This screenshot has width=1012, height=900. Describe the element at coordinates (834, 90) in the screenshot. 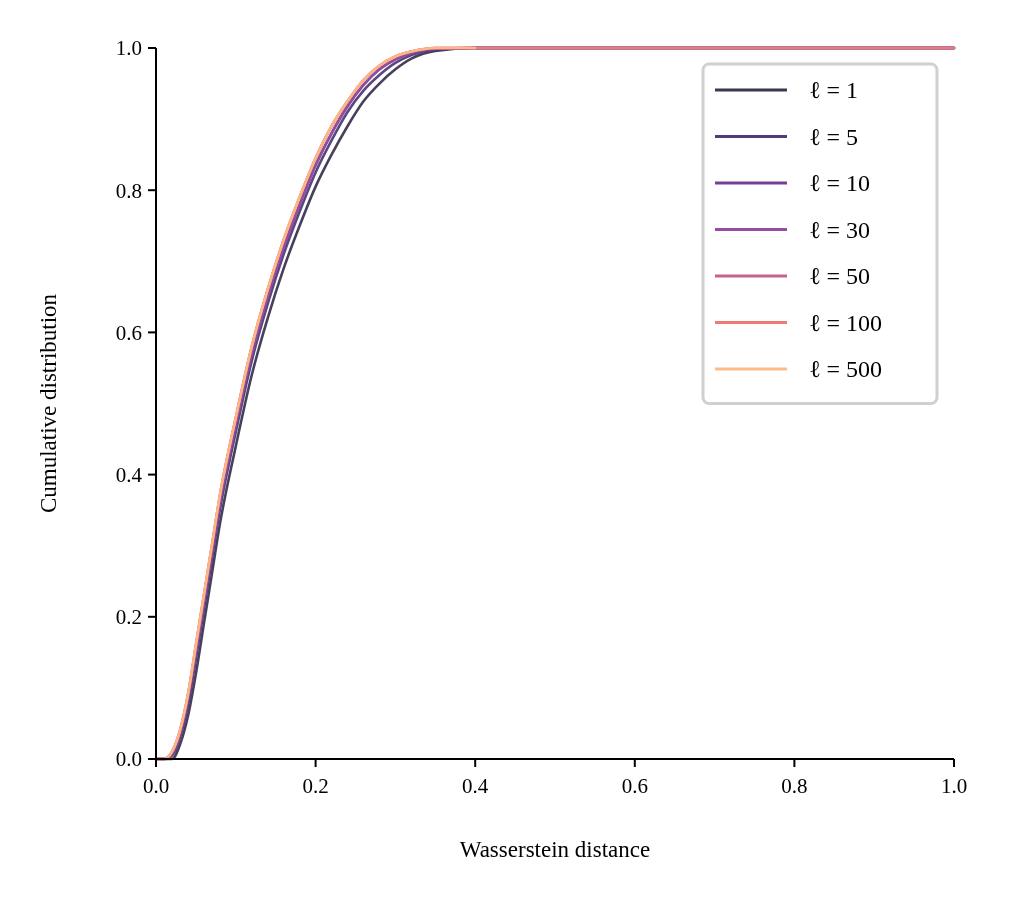

I see `legend-label: ℓ = 1` at that location.